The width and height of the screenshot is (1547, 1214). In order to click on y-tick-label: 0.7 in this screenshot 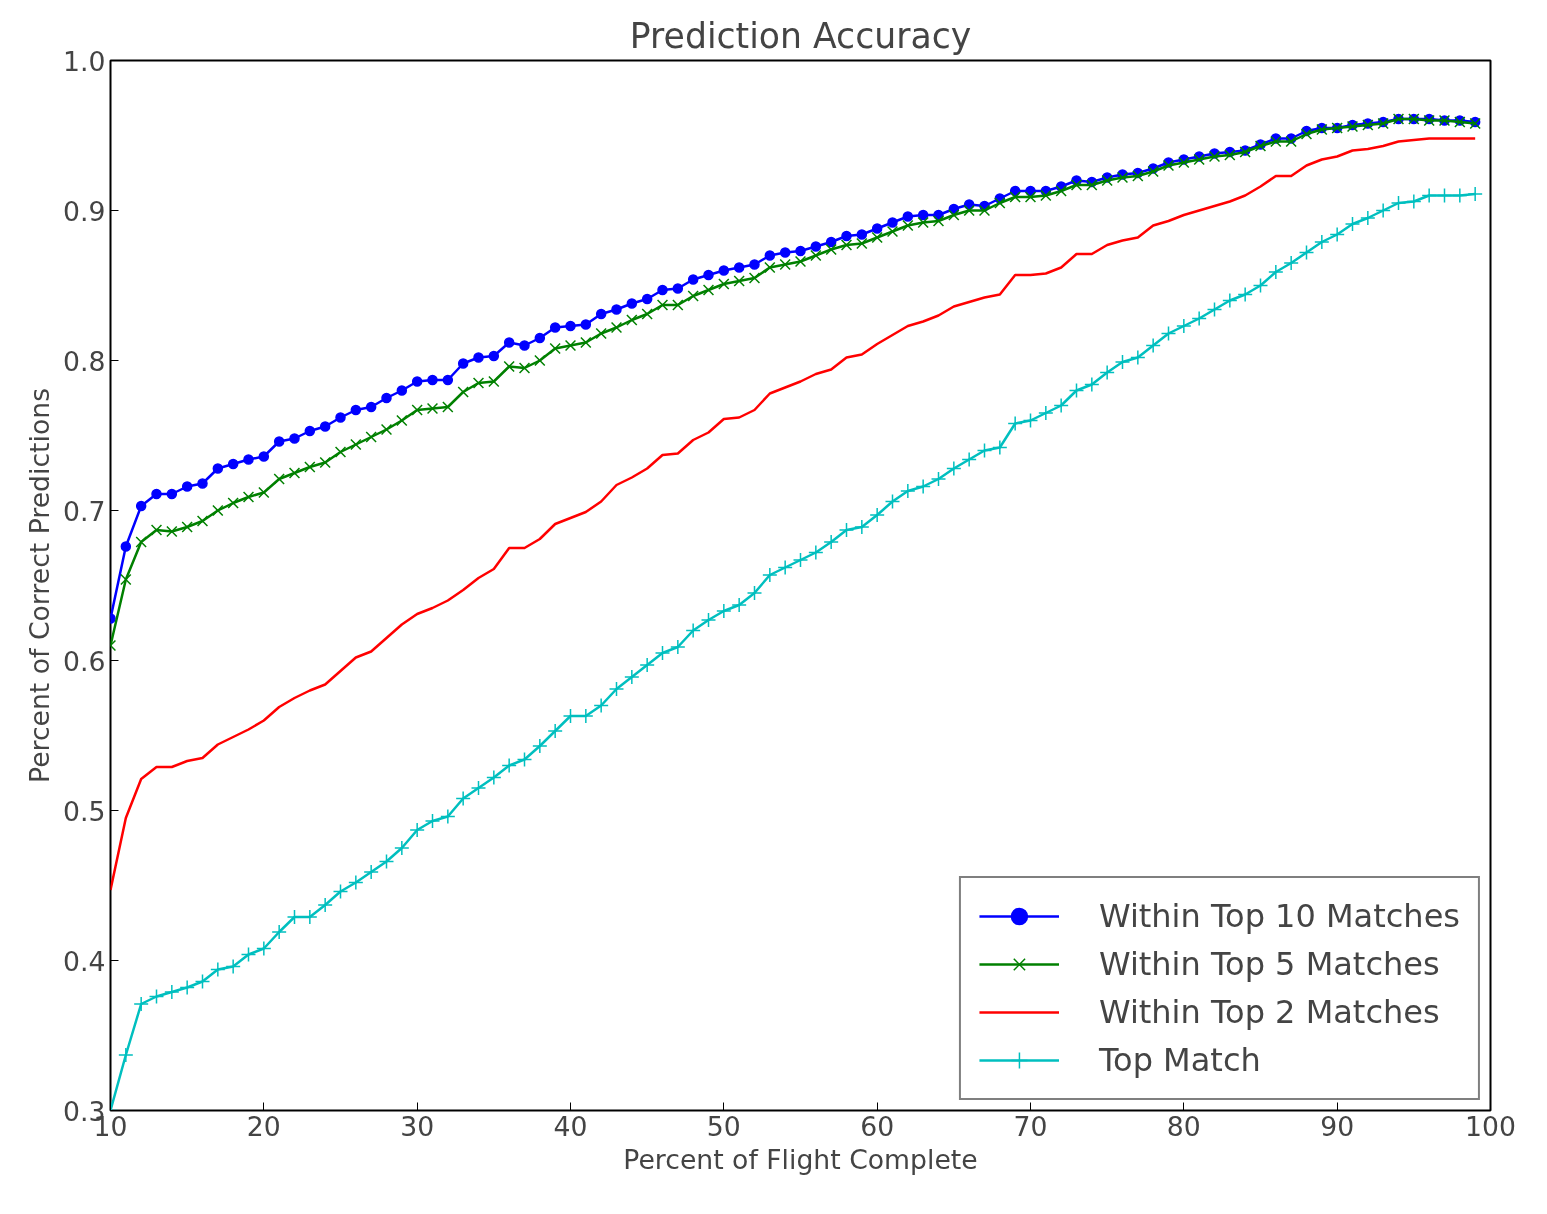, I will do `click(84, 511)`.